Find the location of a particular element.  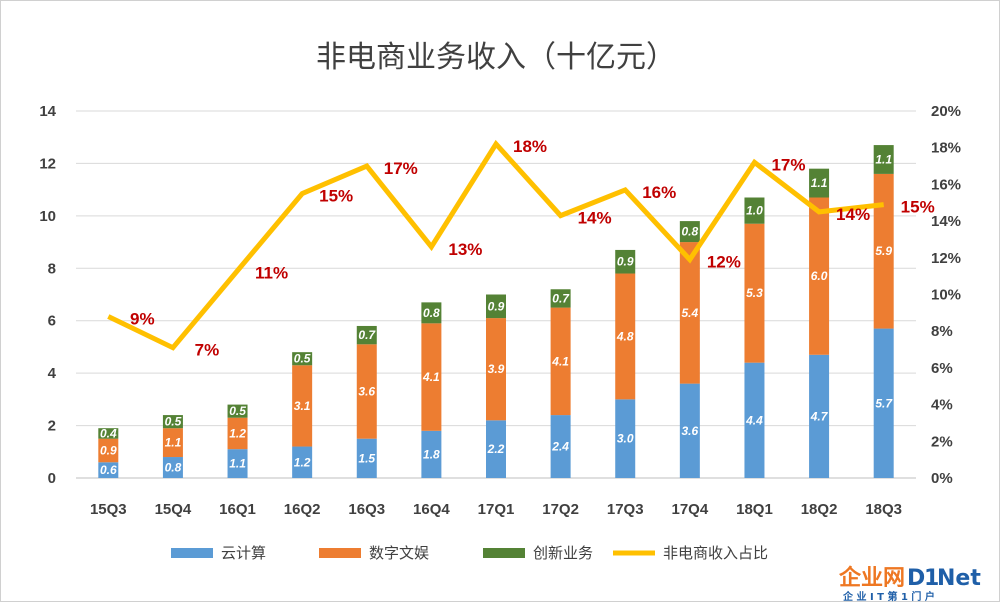

left-axis-tick-label: 2 is located at coordinates (52, 426).